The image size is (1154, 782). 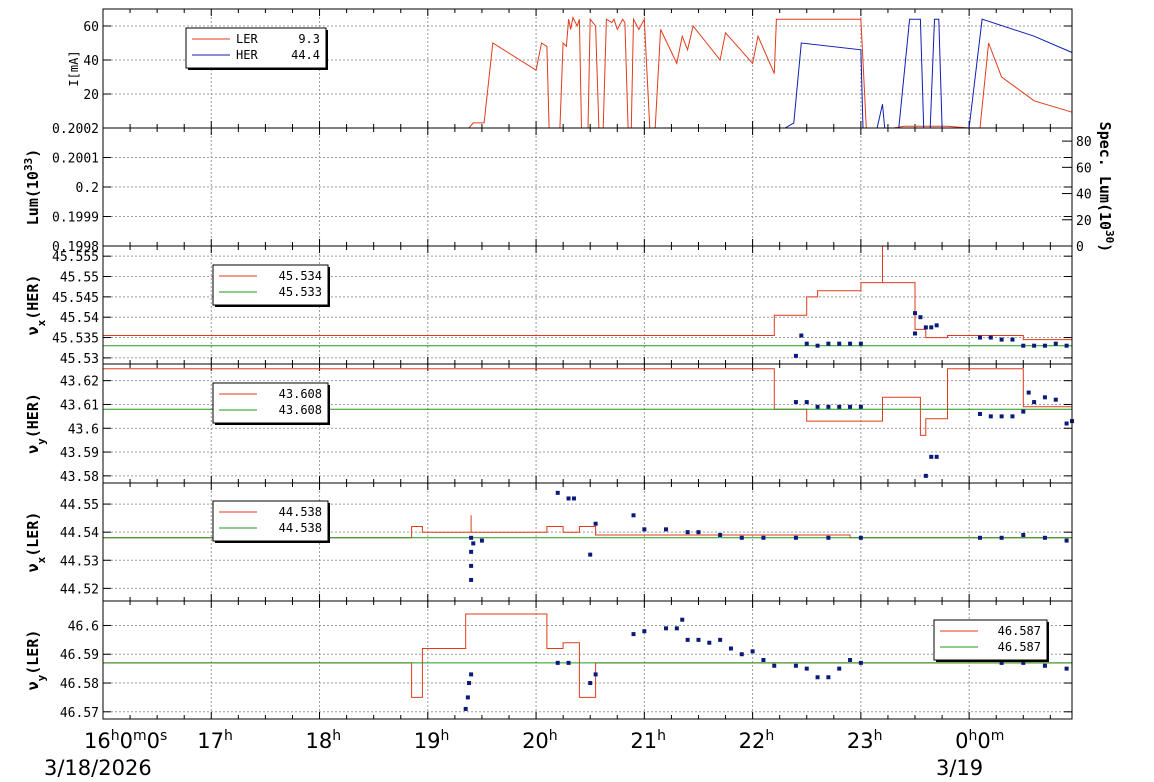 What do you see at coordinates (1106, 187) in the screenshot?
I see `y2-axis-label: Spec. Lum(1030)` at bounding box center [1106, 187].